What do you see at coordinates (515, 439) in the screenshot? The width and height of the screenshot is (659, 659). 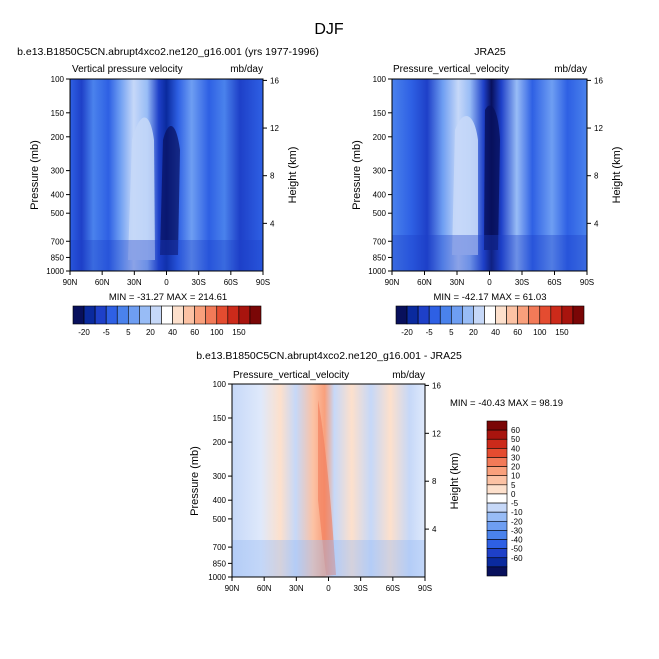 I see `colorbar-label: 50` at bounding box center [515, 439].